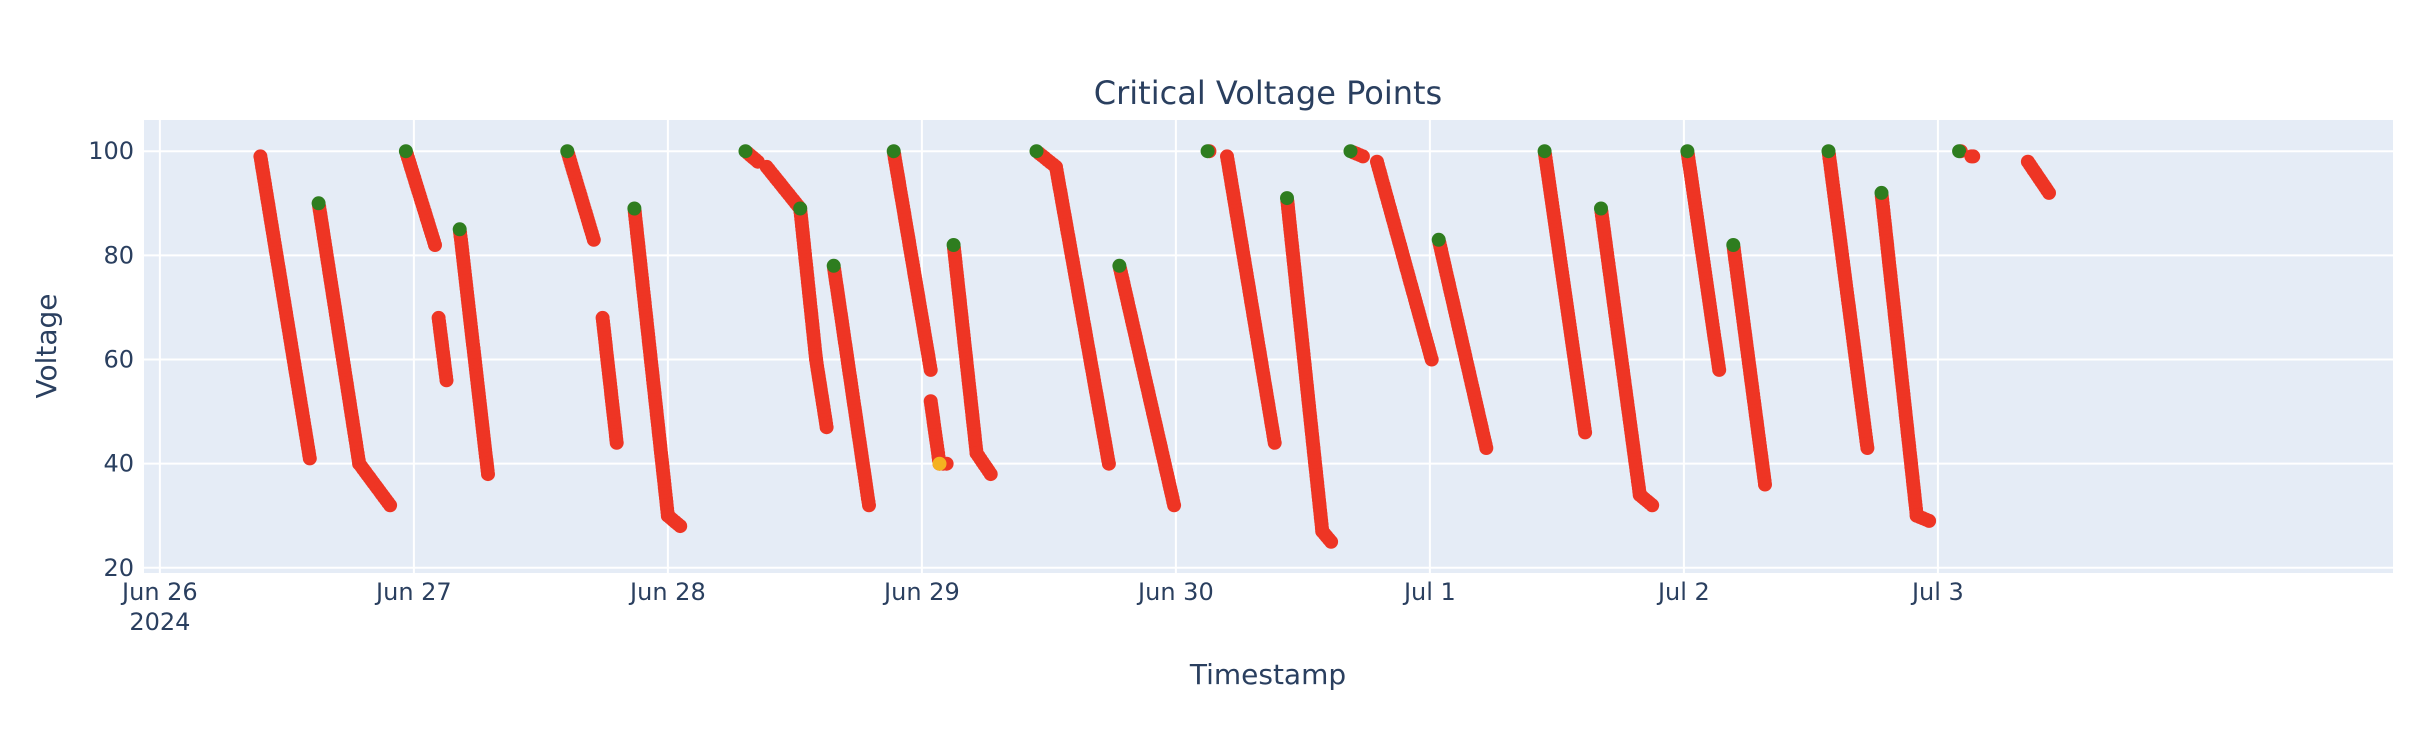 The image size is (2436, 740). Describe the element at coordinates (667, 592) in the screenshot. I see `x-tick-label: Jun 28` at that location.